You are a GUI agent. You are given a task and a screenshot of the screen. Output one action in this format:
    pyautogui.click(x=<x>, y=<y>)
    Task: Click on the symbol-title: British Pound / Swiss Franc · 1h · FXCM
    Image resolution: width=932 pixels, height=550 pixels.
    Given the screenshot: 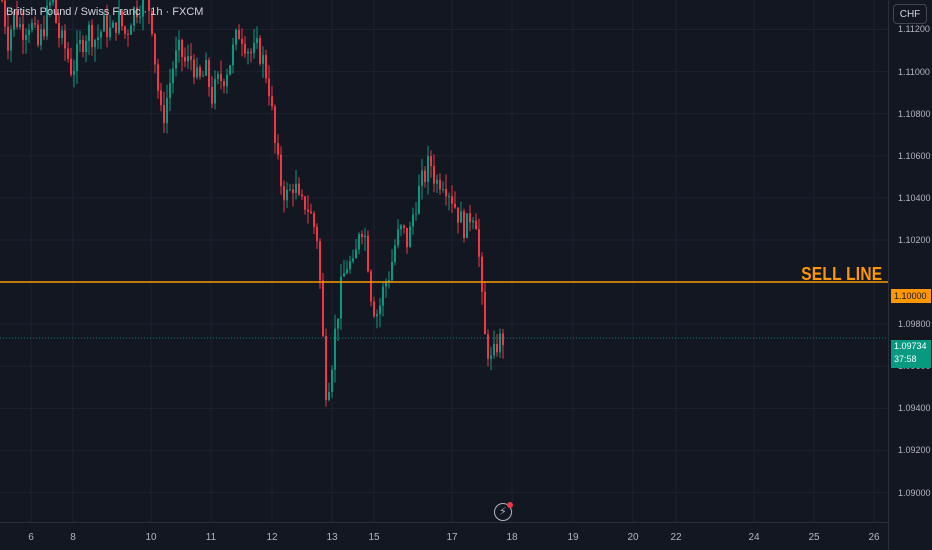 What is the action you would take?
    pyautogui.click(x=105, y=12)
    